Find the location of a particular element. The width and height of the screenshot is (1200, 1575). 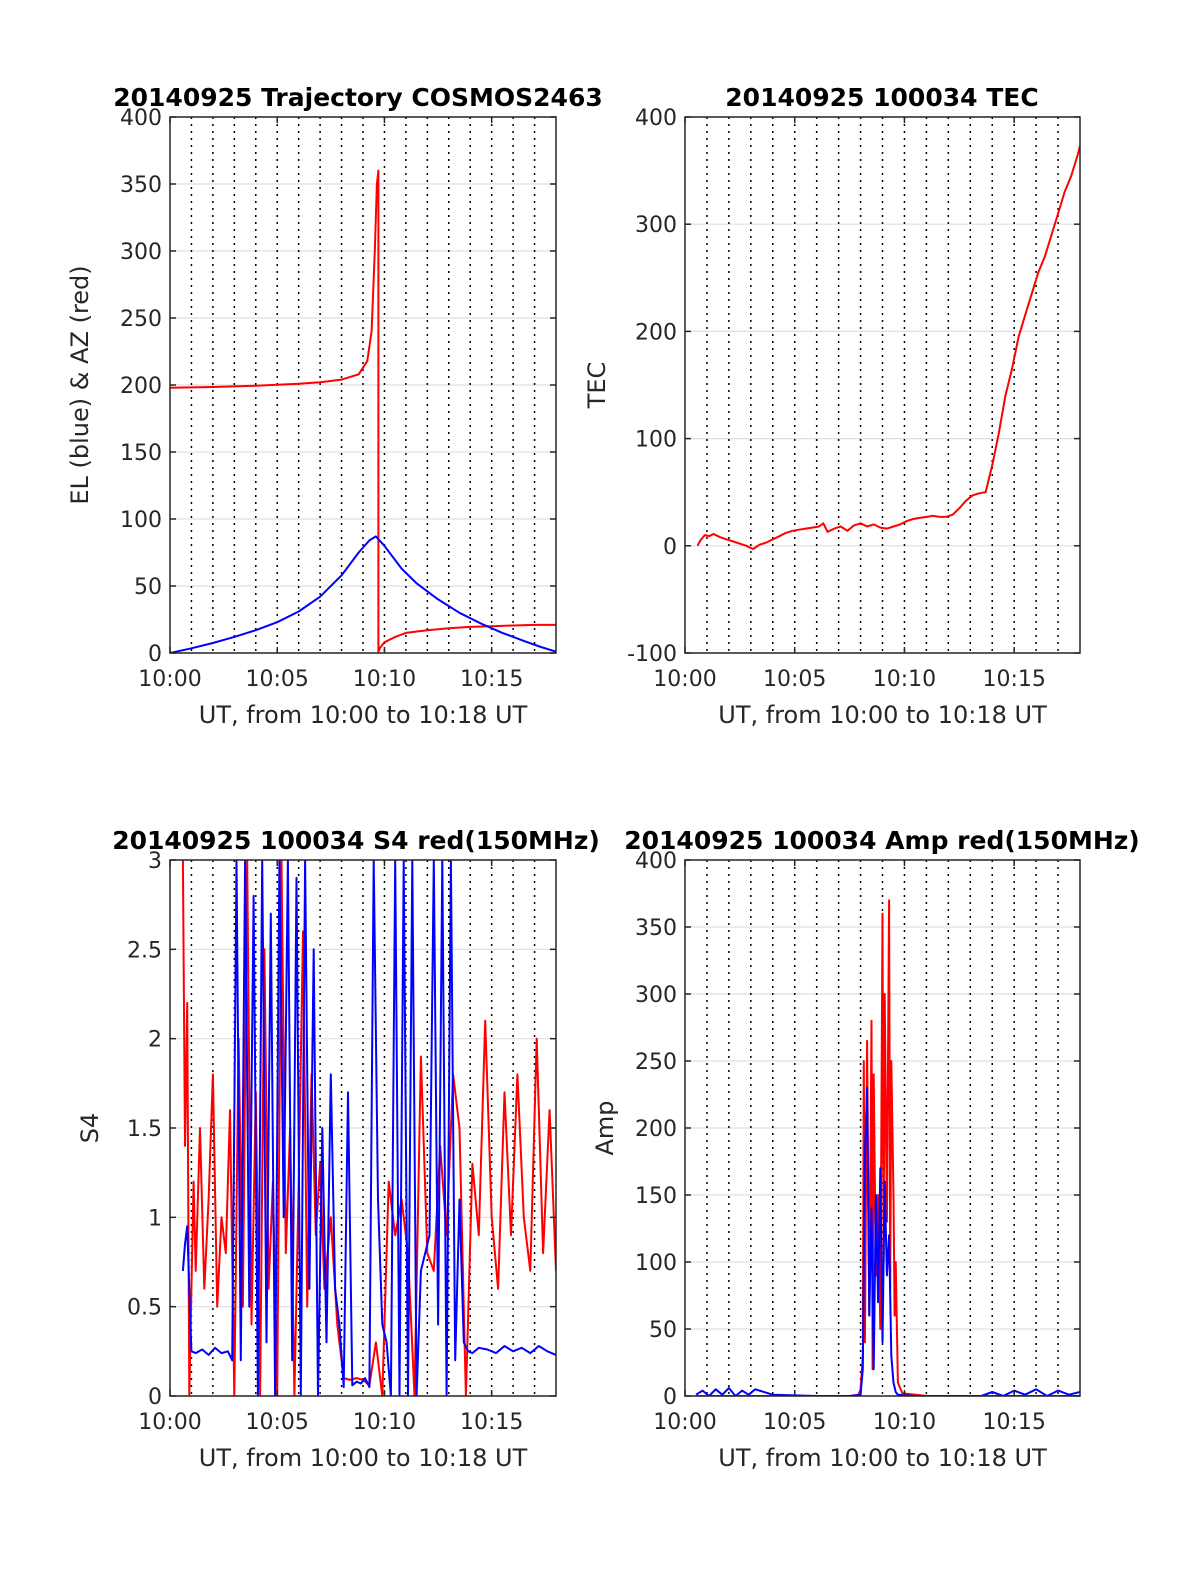

y-tick-label: 0.5 is located at coordinates (144, 1308).